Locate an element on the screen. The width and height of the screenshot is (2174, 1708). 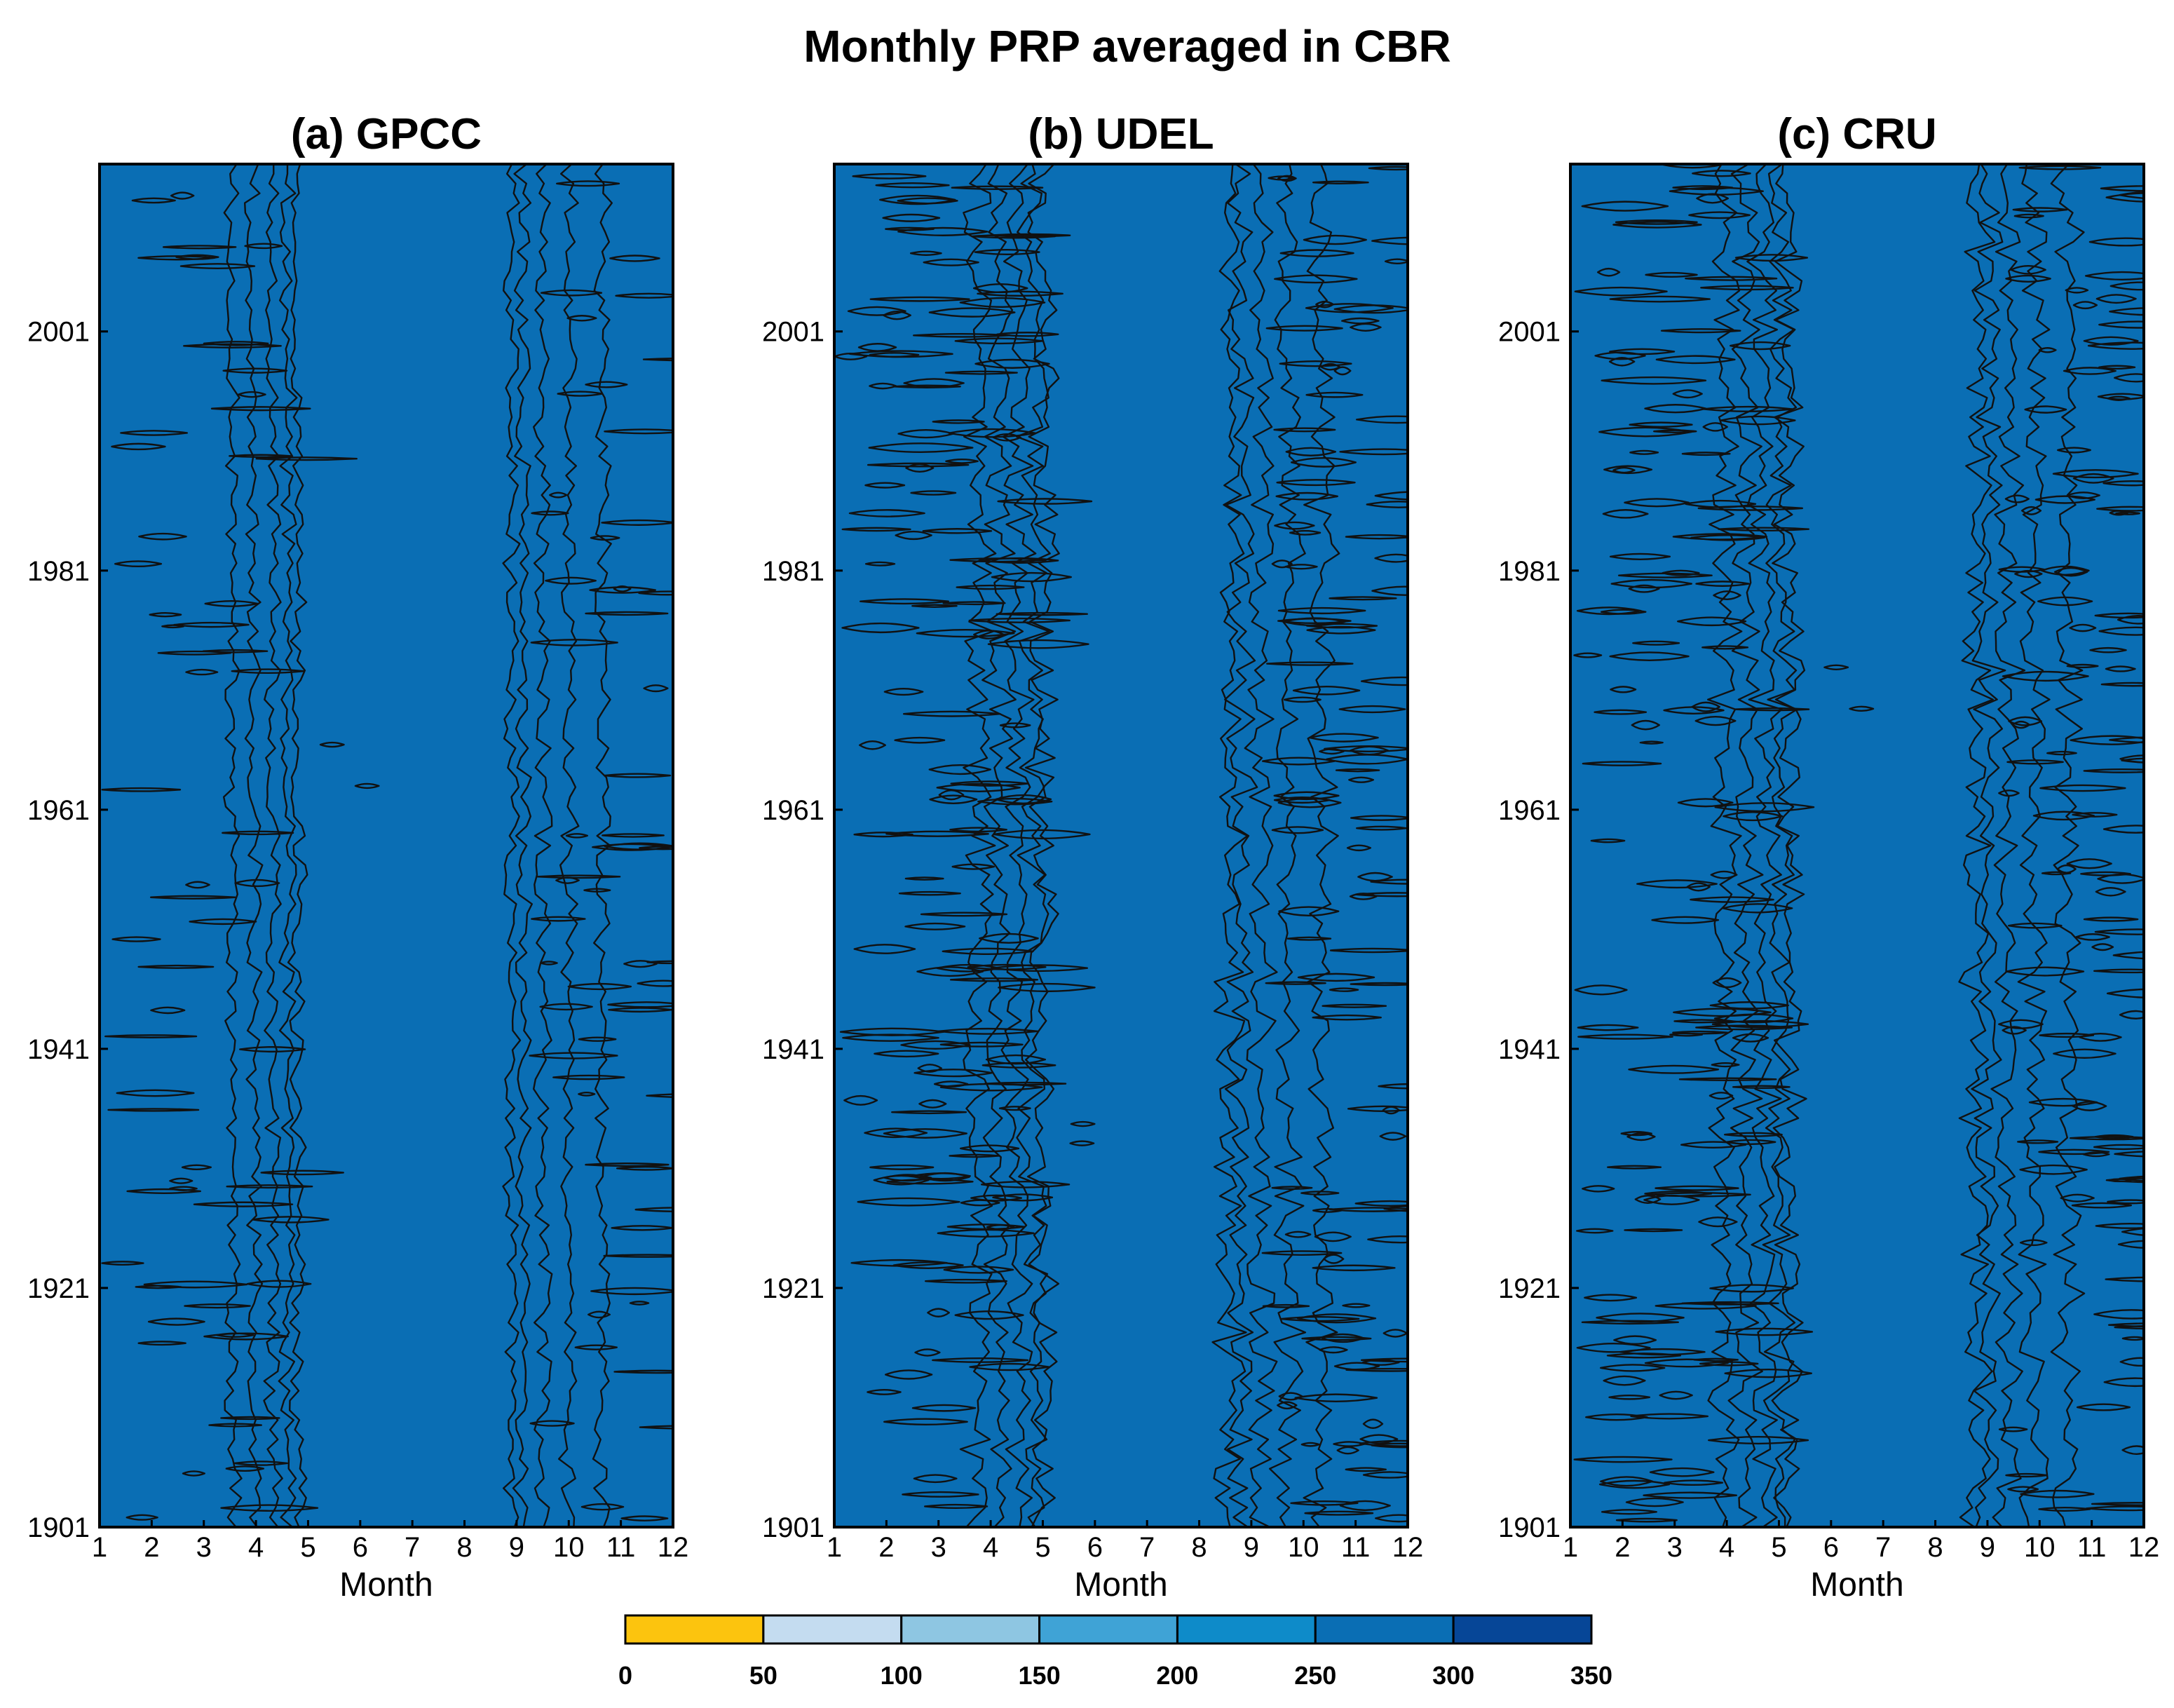
x-tick-label: 8 is located at coordinates (1199, 1547).